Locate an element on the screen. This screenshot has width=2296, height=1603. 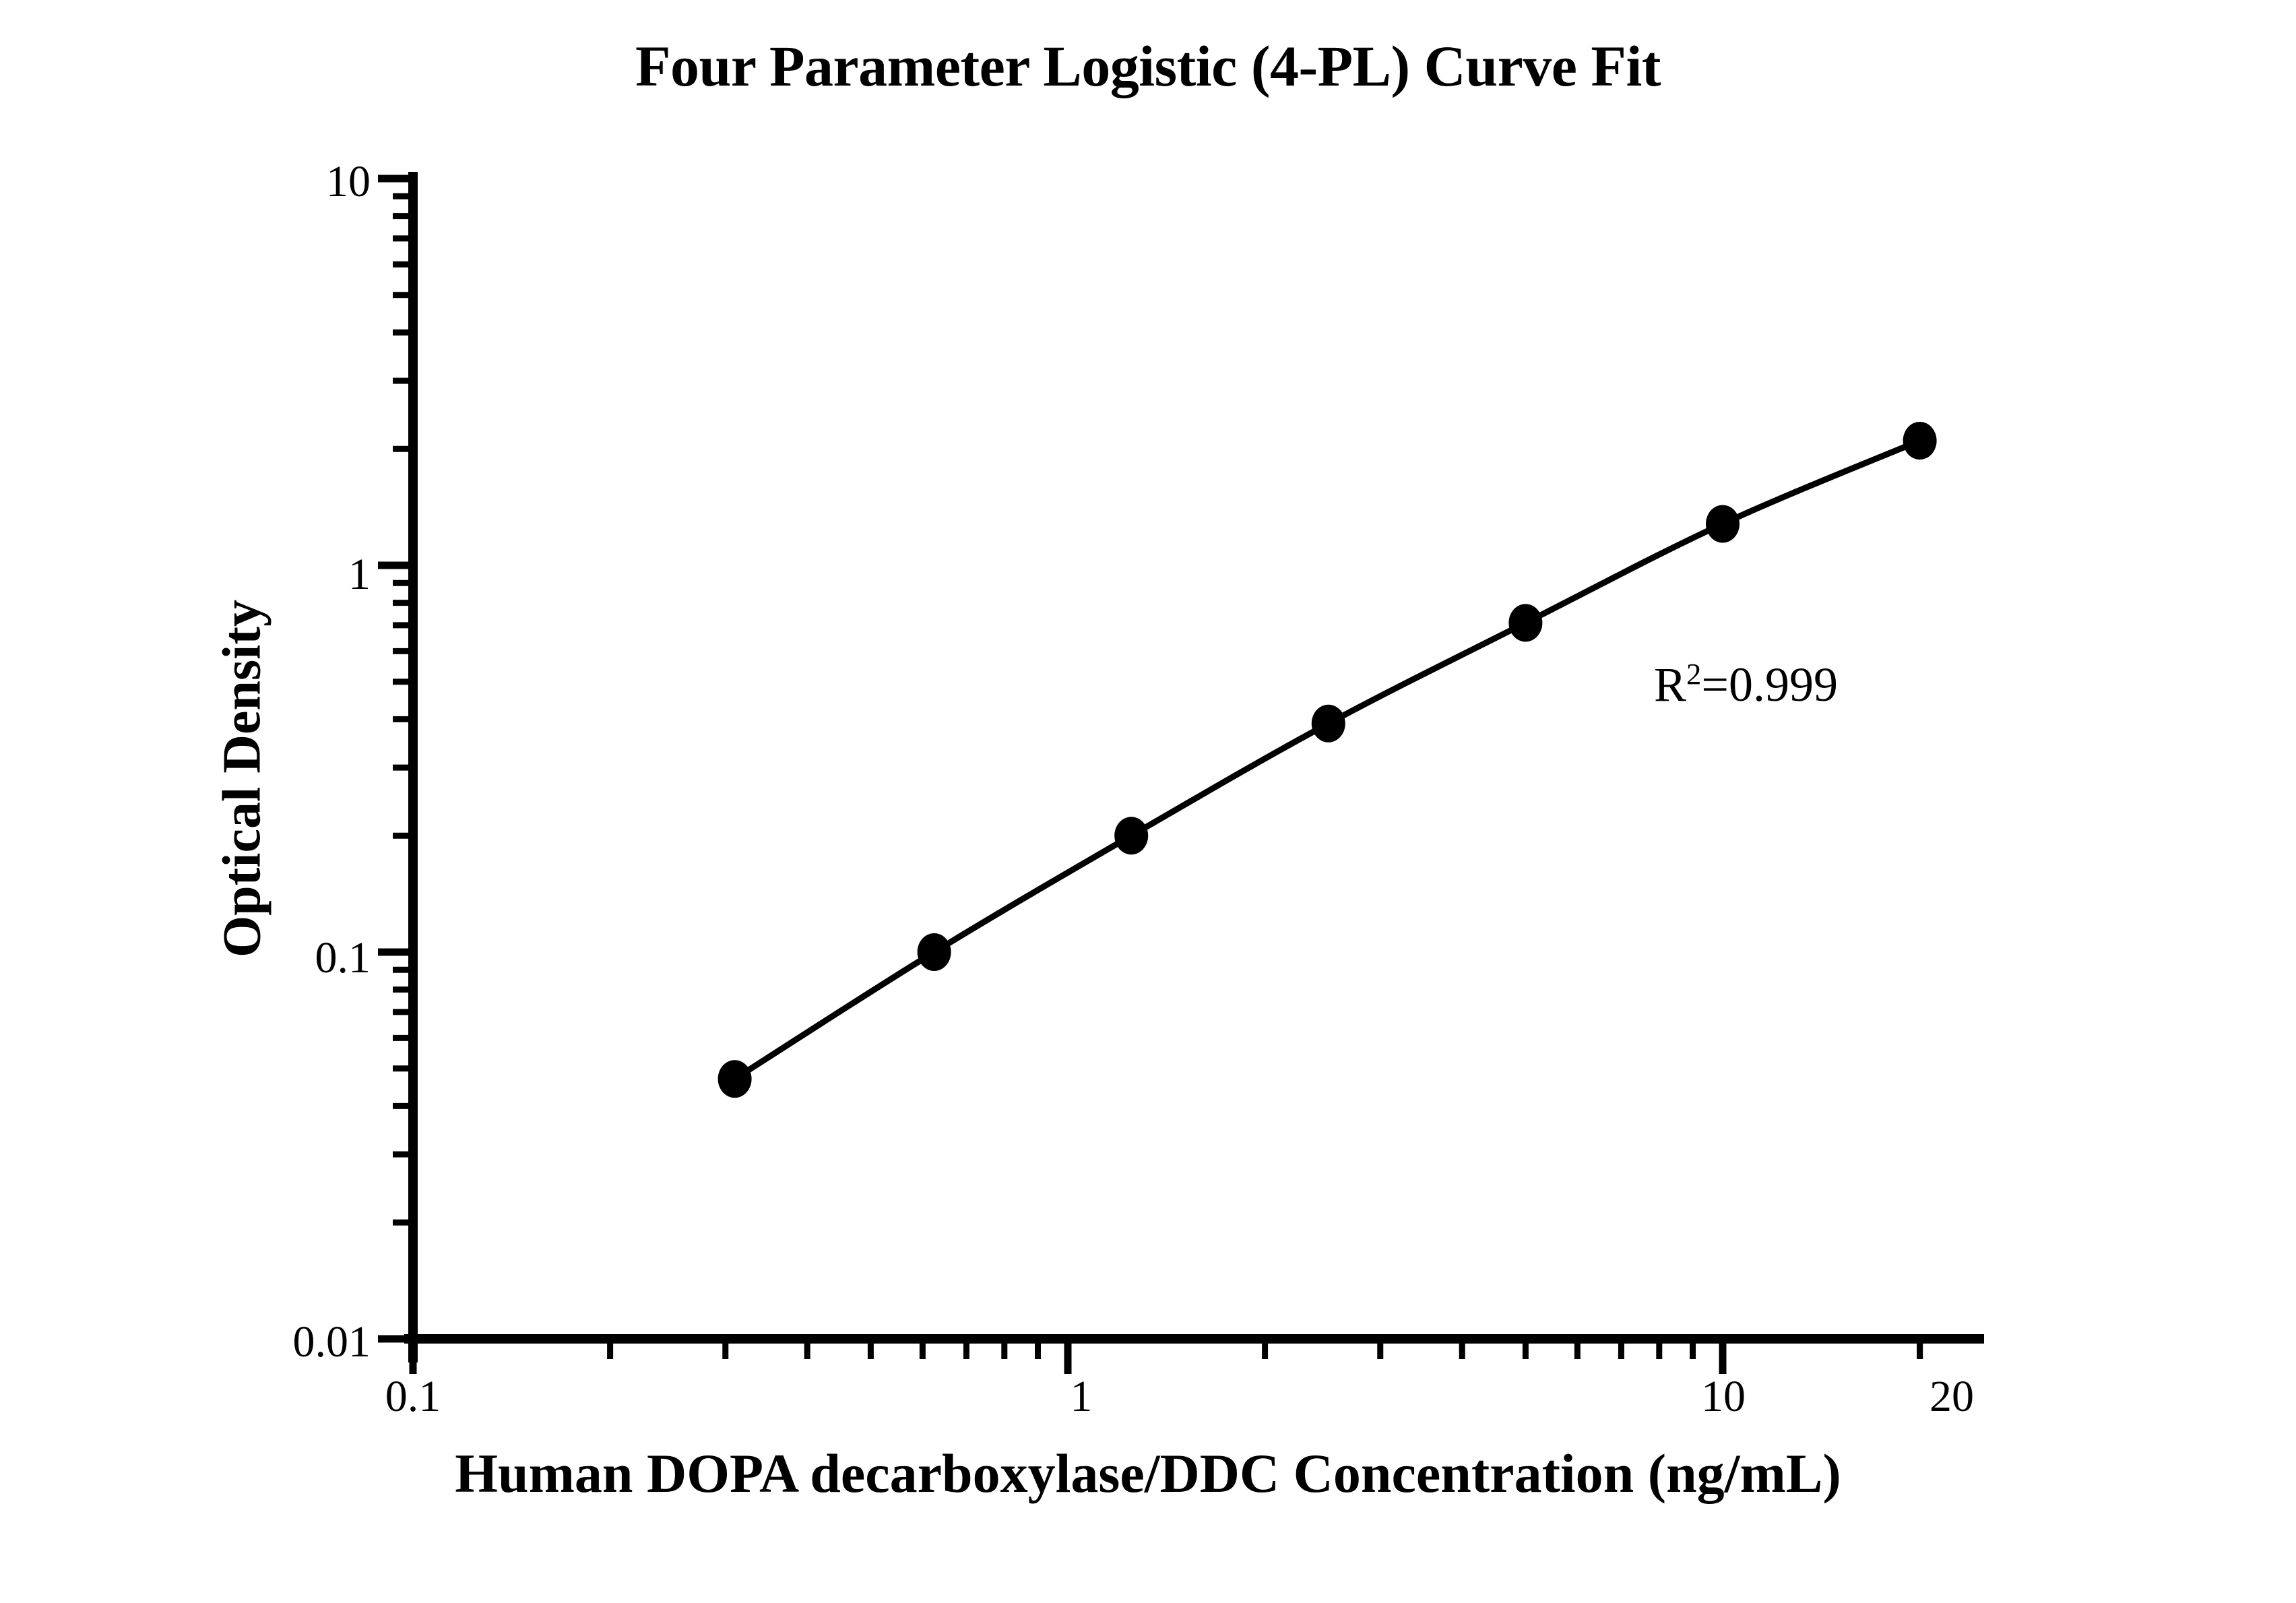
x-tick-label-10: 10 is located at coordinates (1723, 1396).